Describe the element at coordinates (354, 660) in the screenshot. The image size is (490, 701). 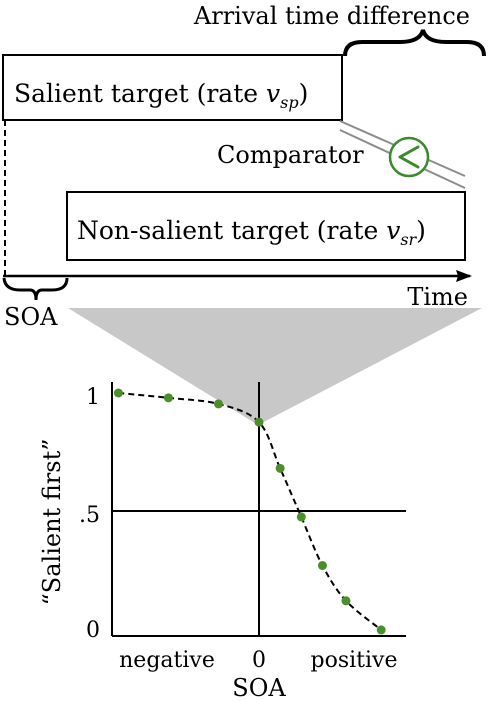
I see `x-tick-label-positive: positive` at that location.